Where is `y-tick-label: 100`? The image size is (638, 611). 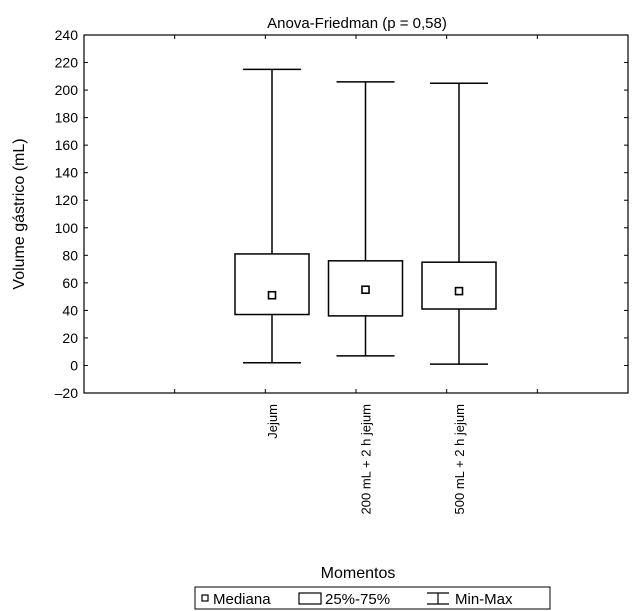 y-tick-label: 100 is located at coordinates (67, 228).